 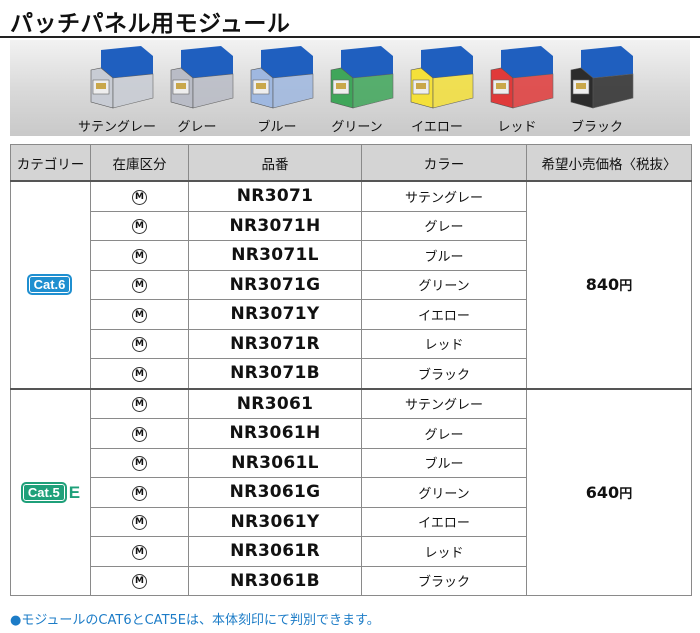 I want to click on module-caption: イエロー, so click(x=437, y=127).